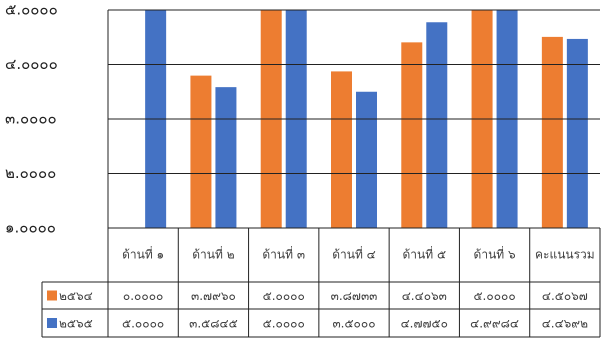 This screenshot has width=607, height=343. What do you see at coordinates (283, 254) in the screenshot?
I see `x-tick-label: ด้านที่ ๓` at bounding box center [283, 254].